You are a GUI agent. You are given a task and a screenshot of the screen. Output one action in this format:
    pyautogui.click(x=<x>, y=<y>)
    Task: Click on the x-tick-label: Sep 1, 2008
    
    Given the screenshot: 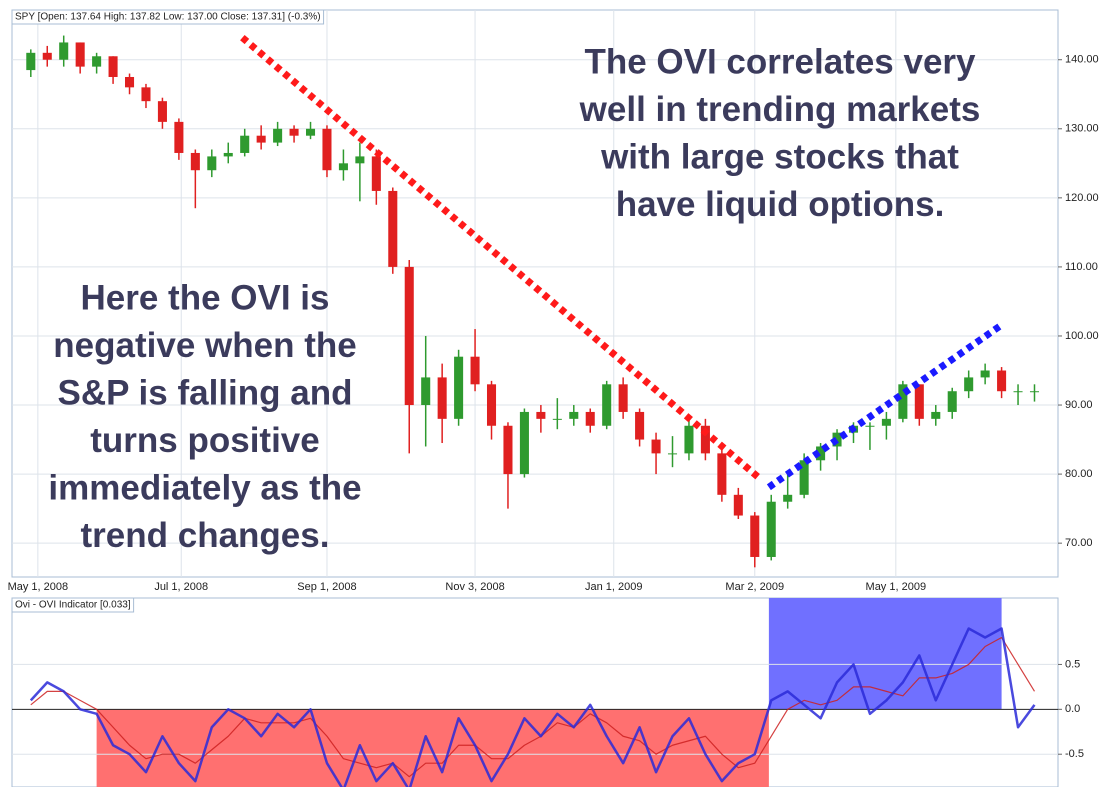 What is the action you would take?
    pyautogui.click(x=326, y=587)
    